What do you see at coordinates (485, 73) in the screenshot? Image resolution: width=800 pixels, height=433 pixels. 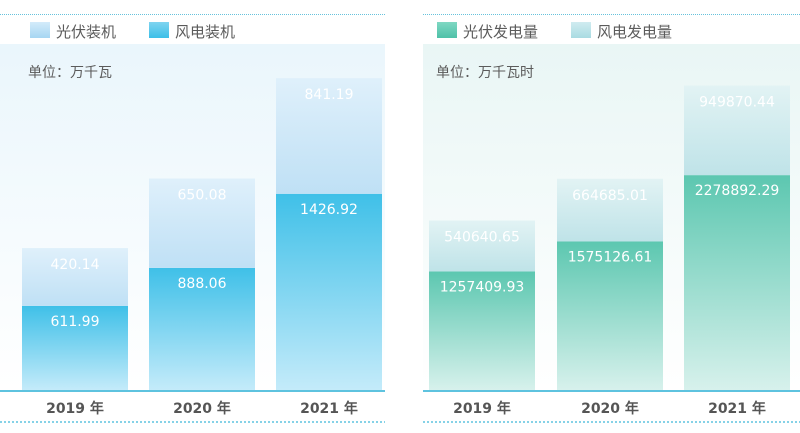 I see `unit-label: 单位：万千瓦时` at bounding box center [485, 73].